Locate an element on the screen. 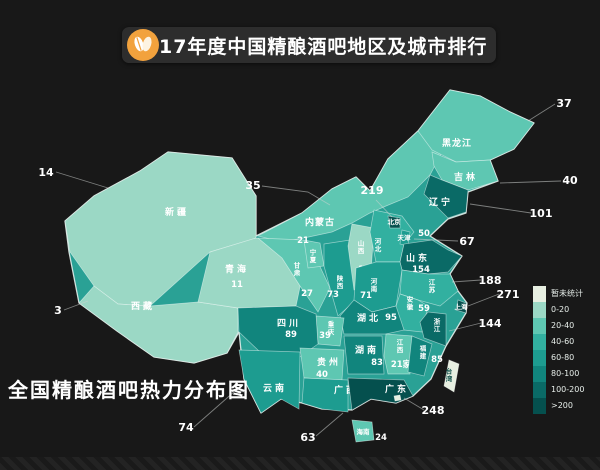 Image resolution: width=600 pixels, height=470 pixels. region-shandong: 山东 154 is located at coordinates (431, 257).